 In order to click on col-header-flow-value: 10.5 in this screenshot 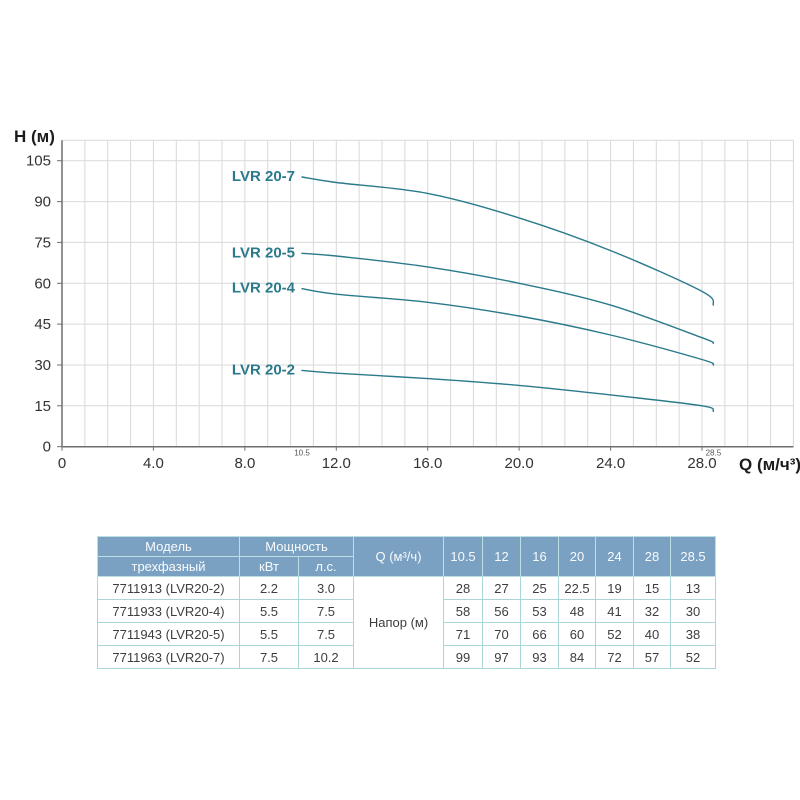, I will do `click(463, 556)`.